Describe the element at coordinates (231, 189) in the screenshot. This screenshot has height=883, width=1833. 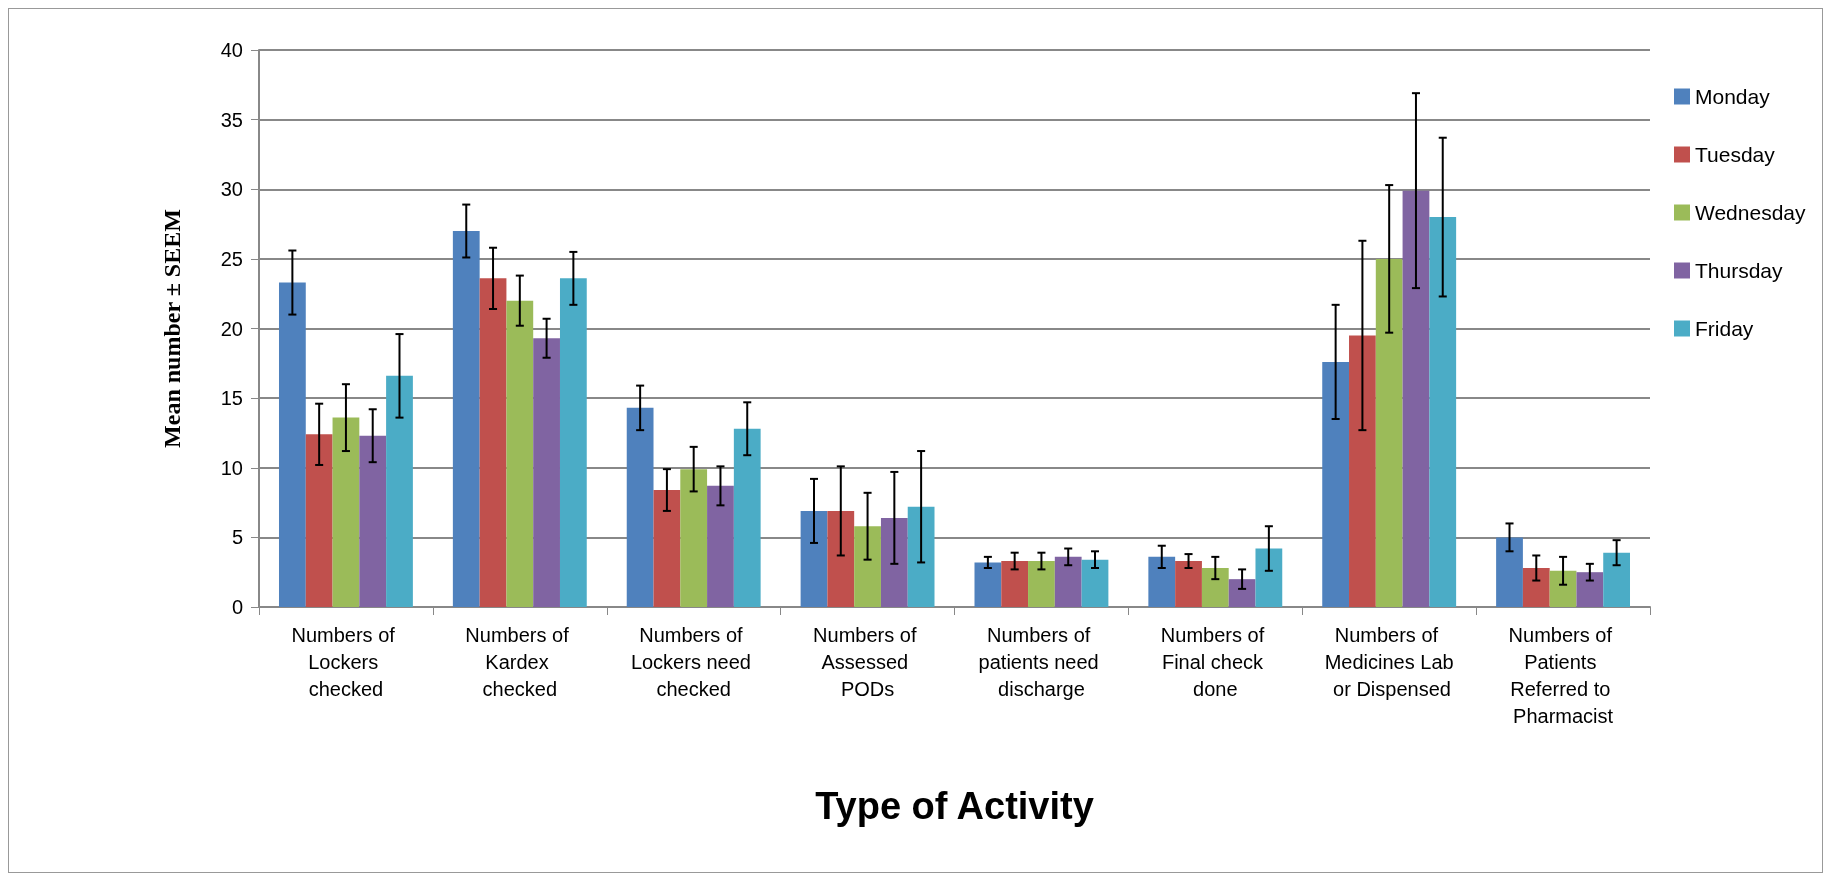
I see `y-tick-label: 30` at that location.